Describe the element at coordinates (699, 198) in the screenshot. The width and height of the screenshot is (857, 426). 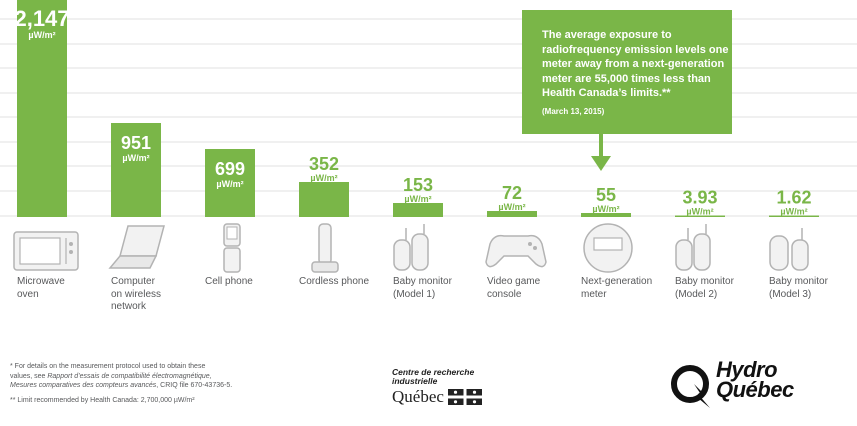
I see `value-label: 3.93` at that location.